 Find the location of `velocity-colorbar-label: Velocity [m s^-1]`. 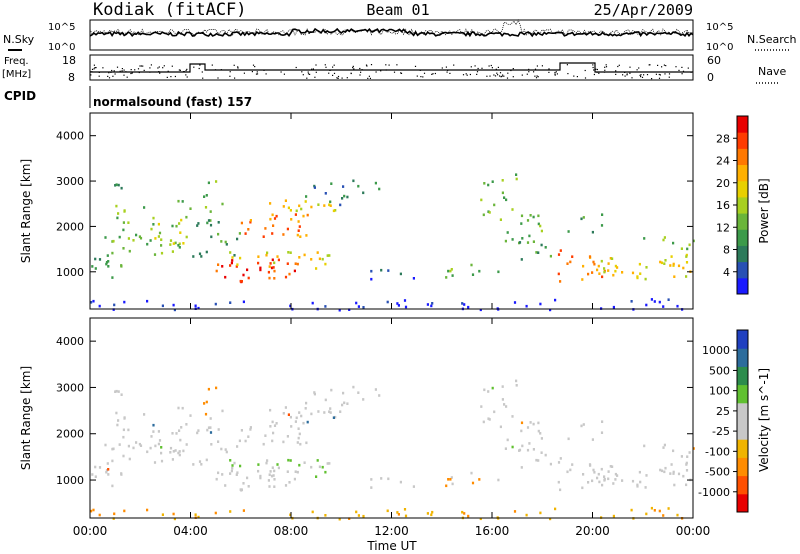

velocity-colorbar-label: Velocity [m s^-1] is located at coordinates (764, 420).